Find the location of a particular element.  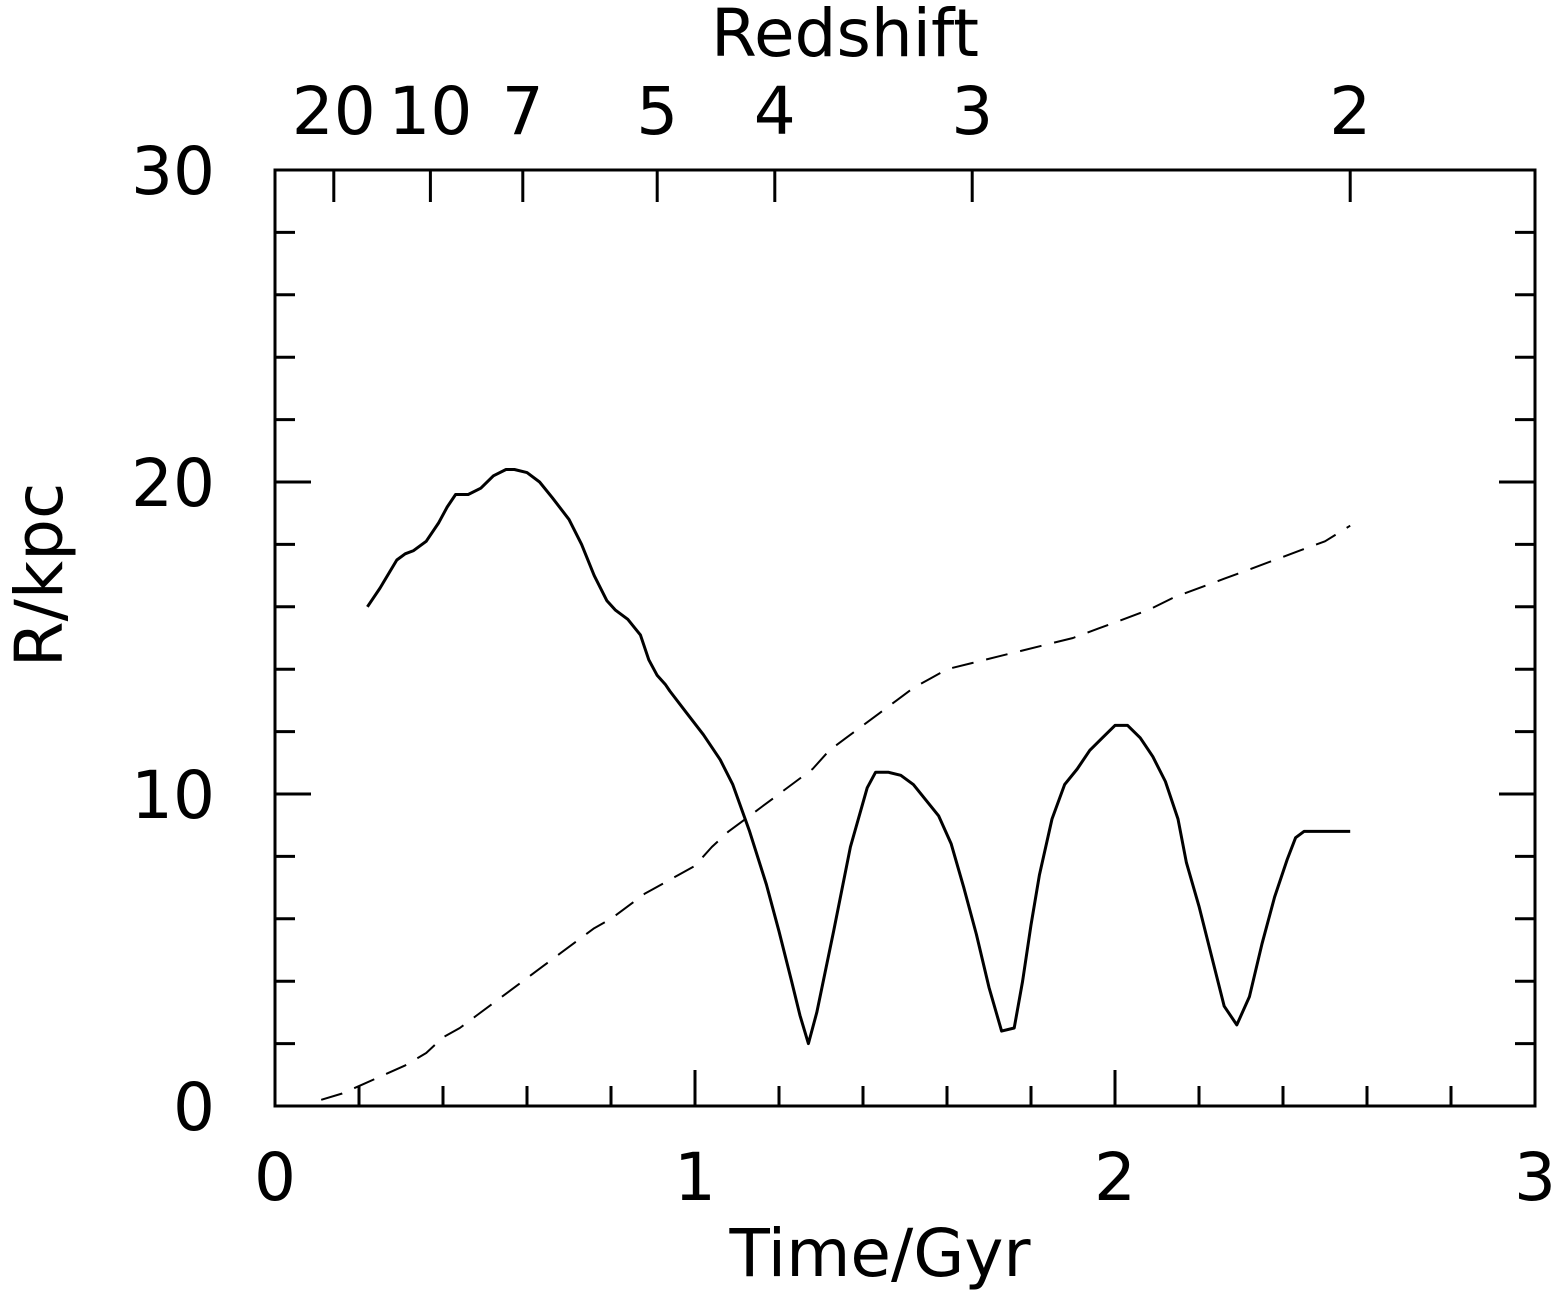

top-tick-label: 4 is located at coordinates (775, 111).